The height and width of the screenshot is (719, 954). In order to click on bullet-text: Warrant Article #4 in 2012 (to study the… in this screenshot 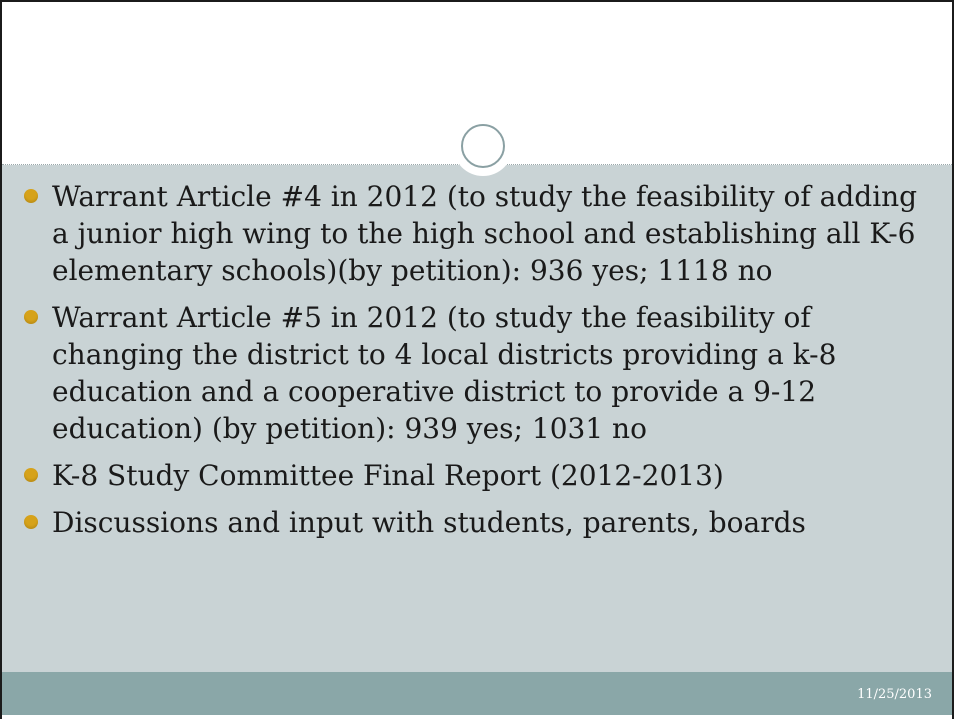, I will do `click(485, 233)`.